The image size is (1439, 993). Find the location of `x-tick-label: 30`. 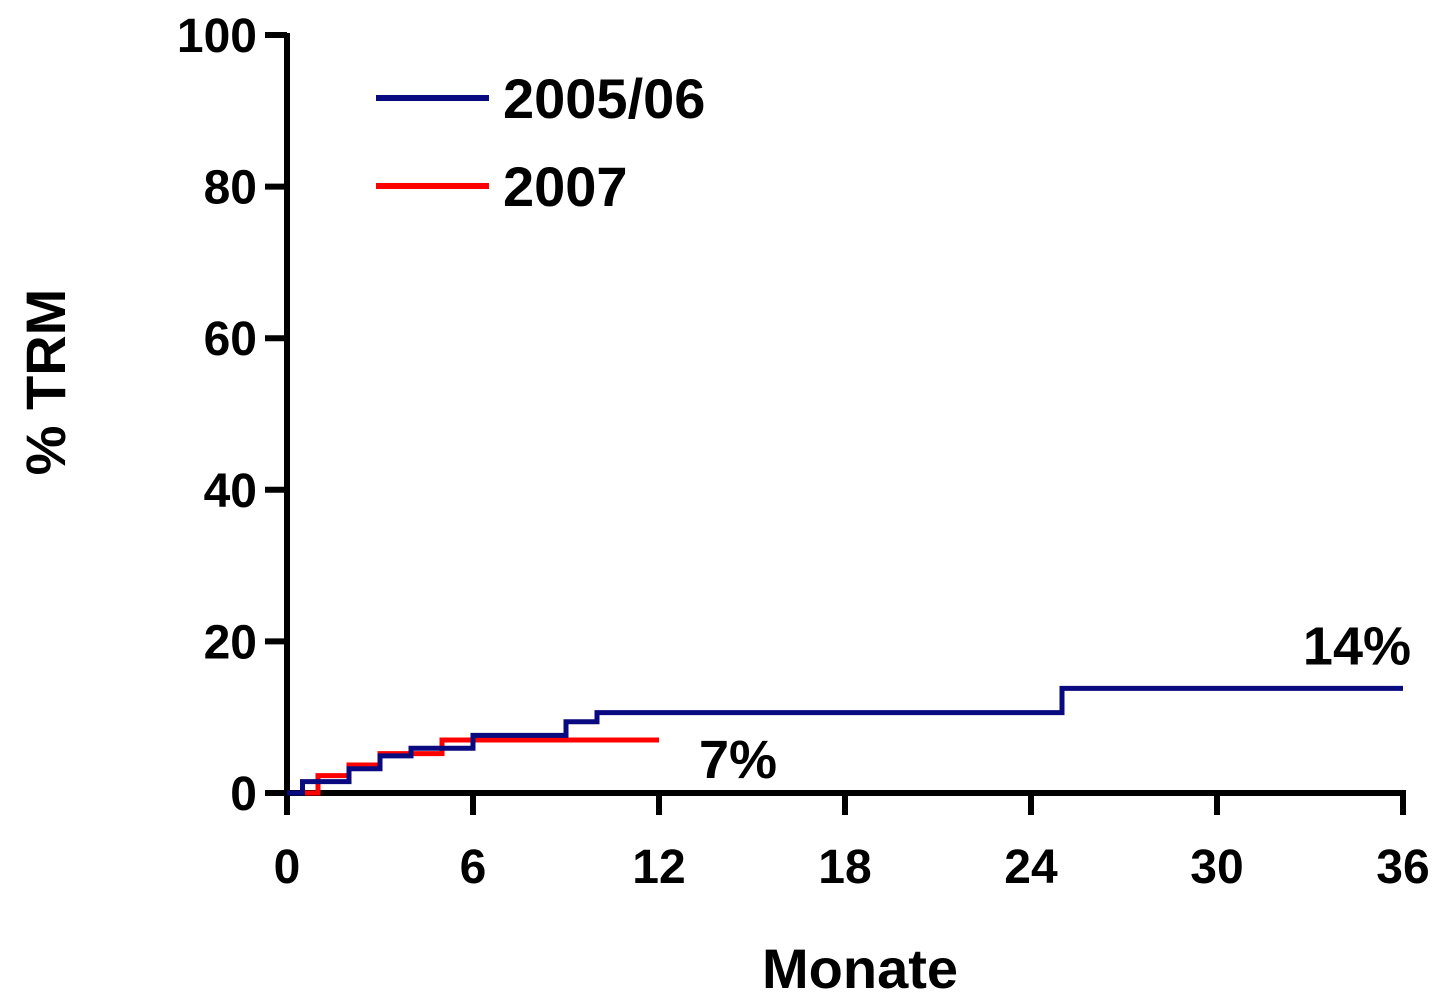

x-tick-label: 30 is located at coordinates (1216, 867).